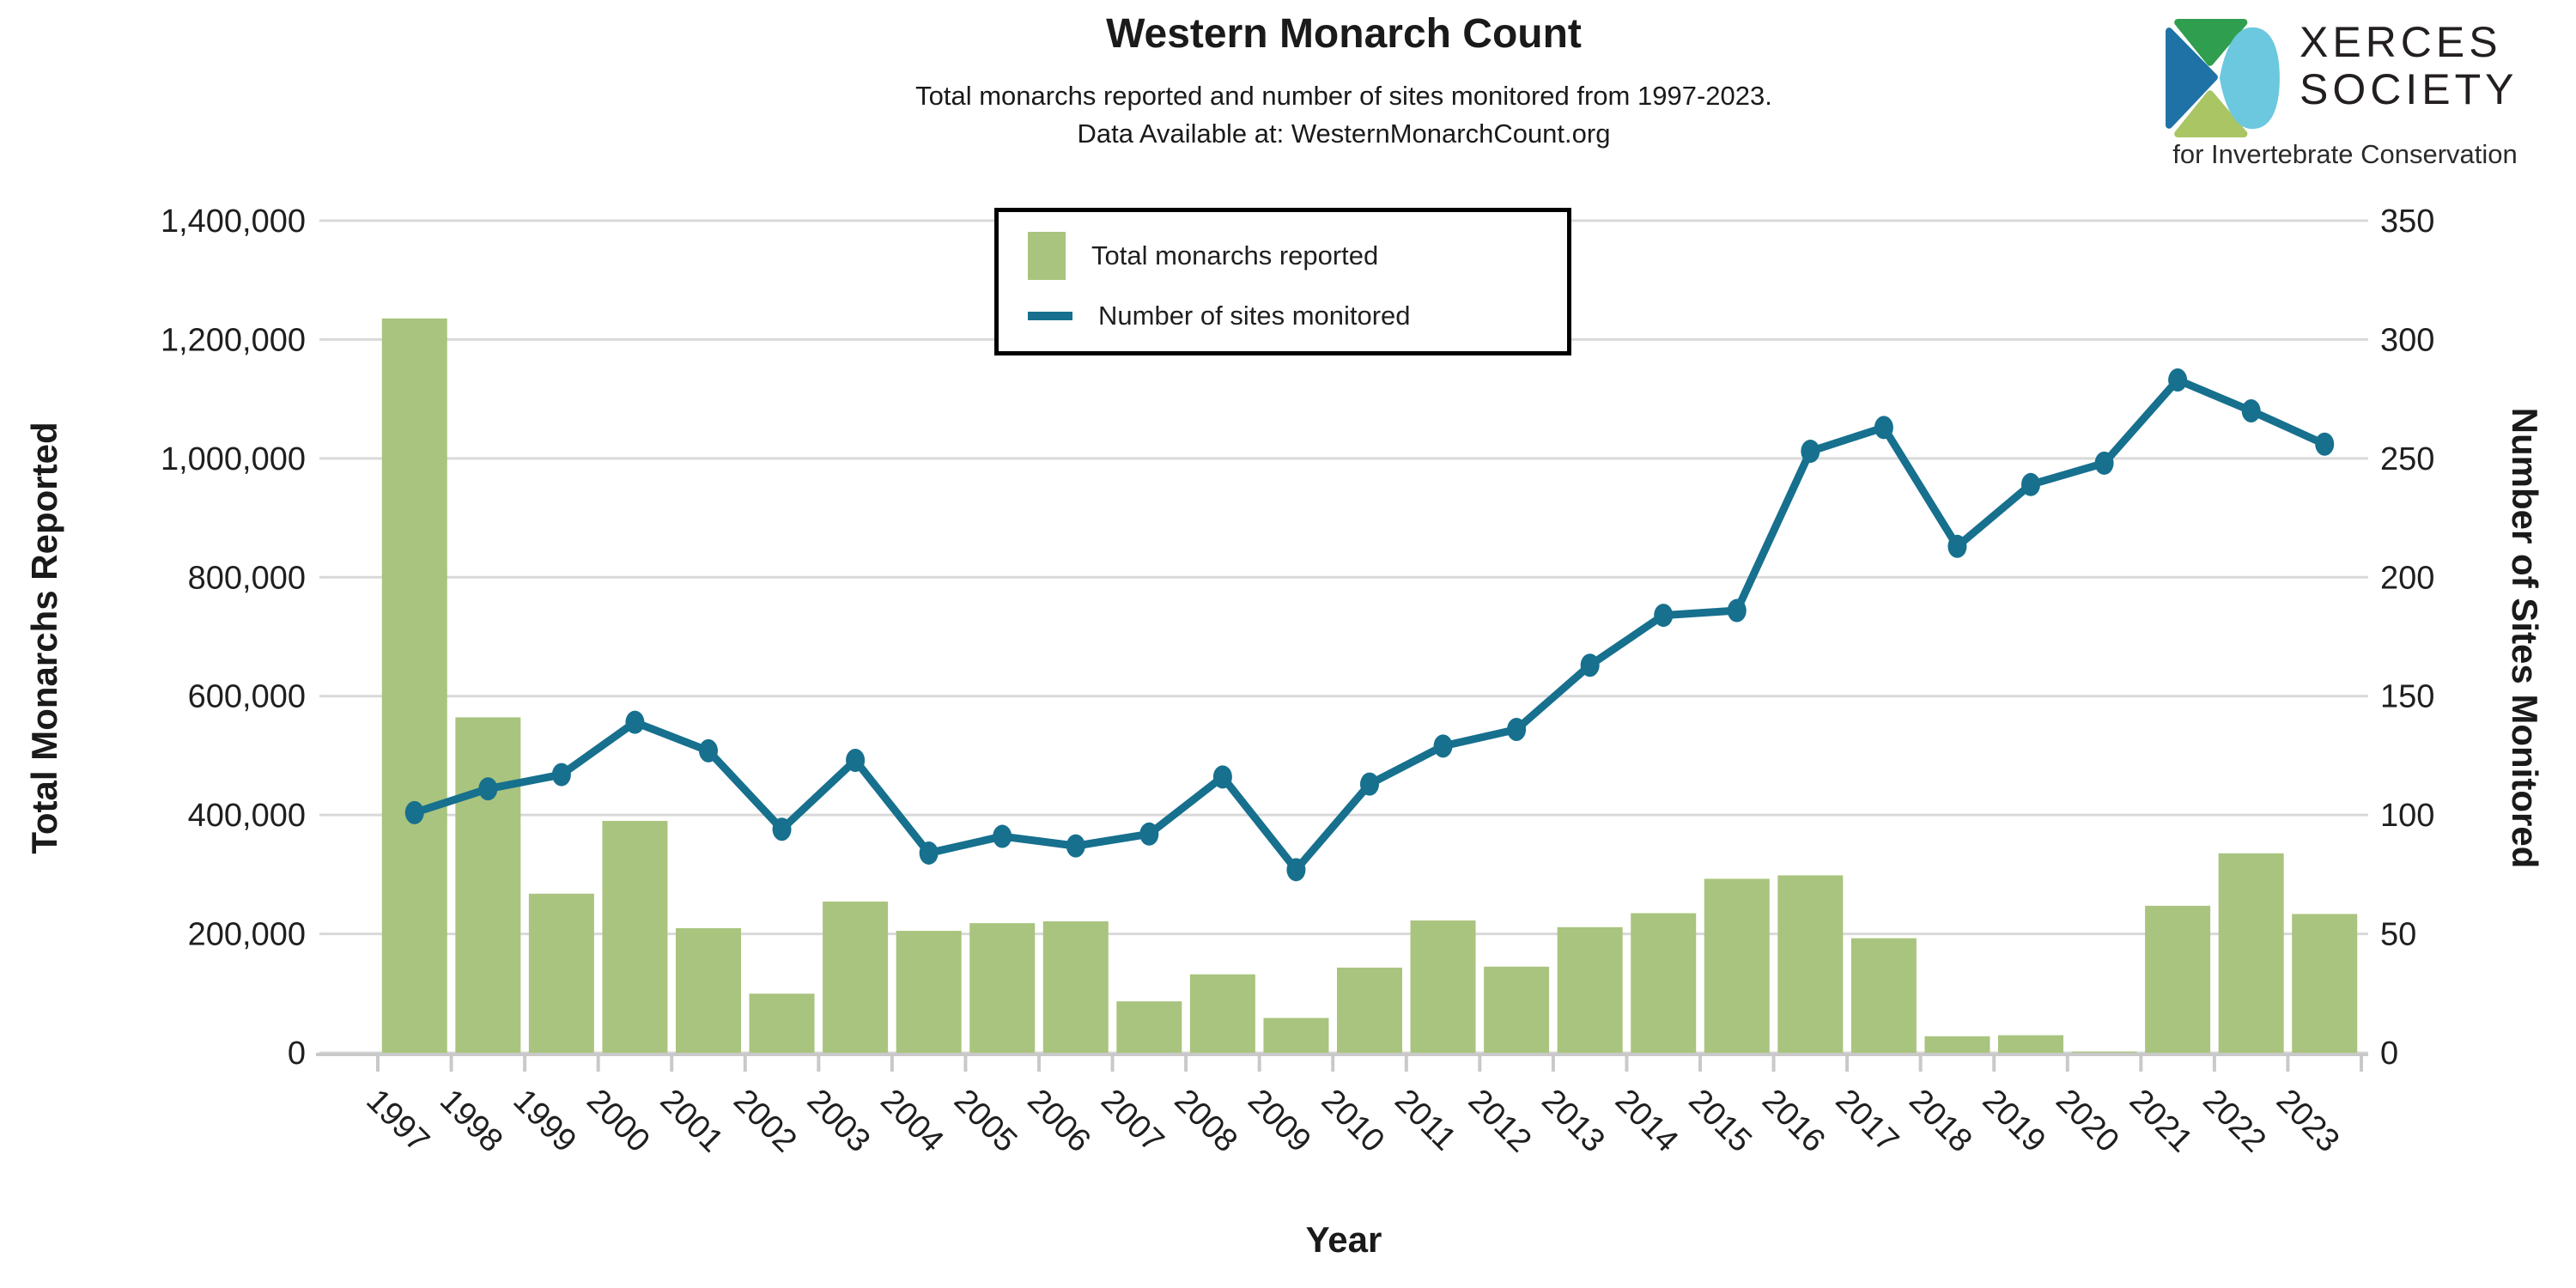  What do you see at coordinates (691, 1121) in the screenshot?
I see `year-label-2001: 2001` at bounding box center [691, 1121].